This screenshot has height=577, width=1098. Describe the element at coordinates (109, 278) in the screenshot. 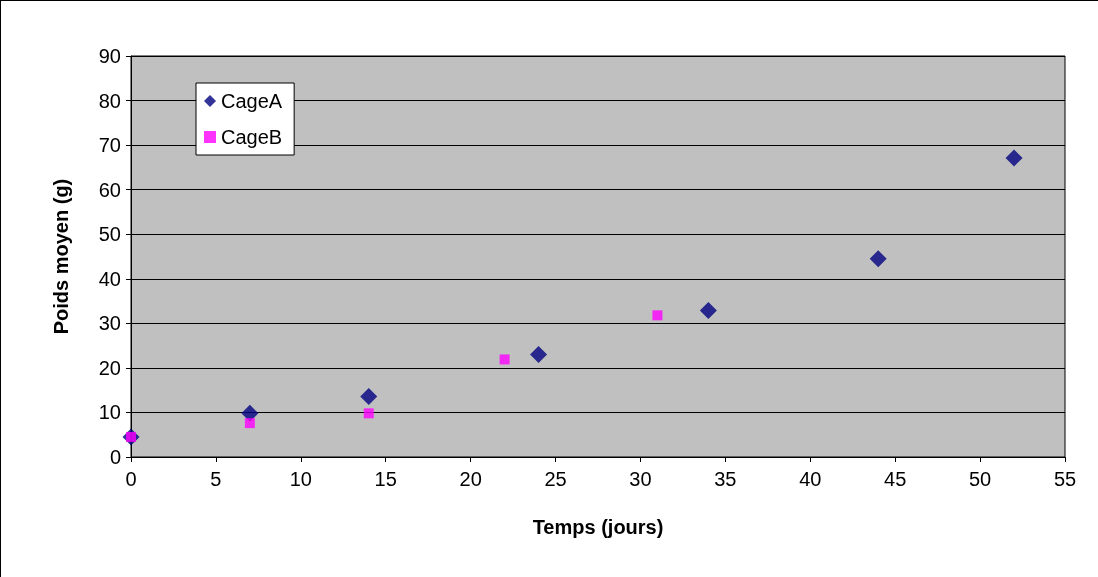

I see `y-tick-label: 40` at that location.